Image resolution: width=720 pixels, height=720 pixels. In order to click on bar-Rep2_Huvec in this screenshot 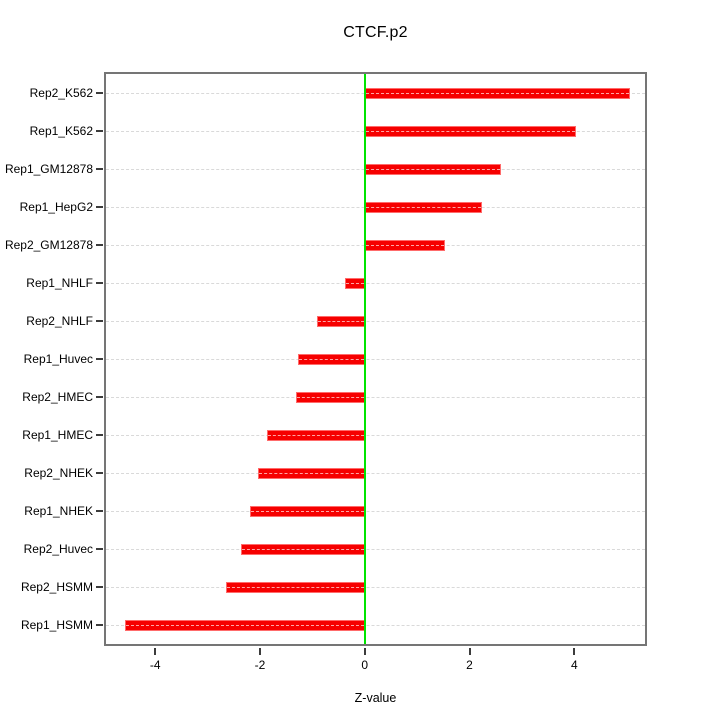, I will do `click(302, 549)`.